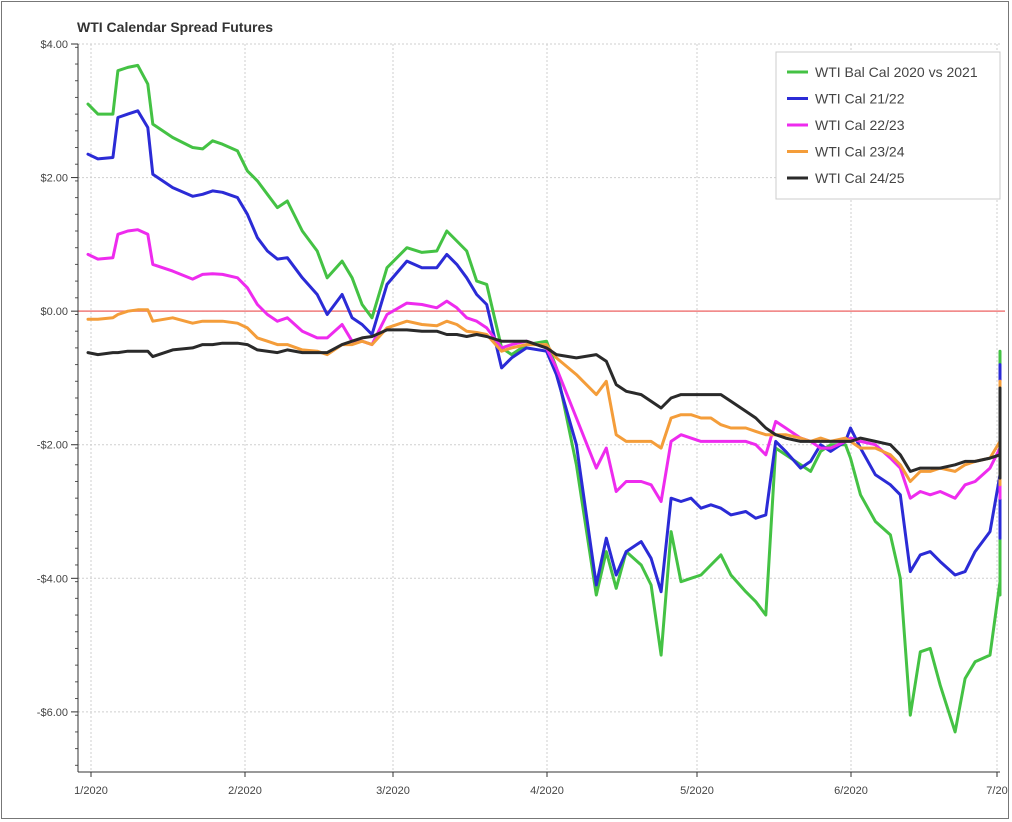 Image resolution: width=1012 pixels, height=822 pixels. I want to click on x-tick-label: 1/2020, so click(91, 791).